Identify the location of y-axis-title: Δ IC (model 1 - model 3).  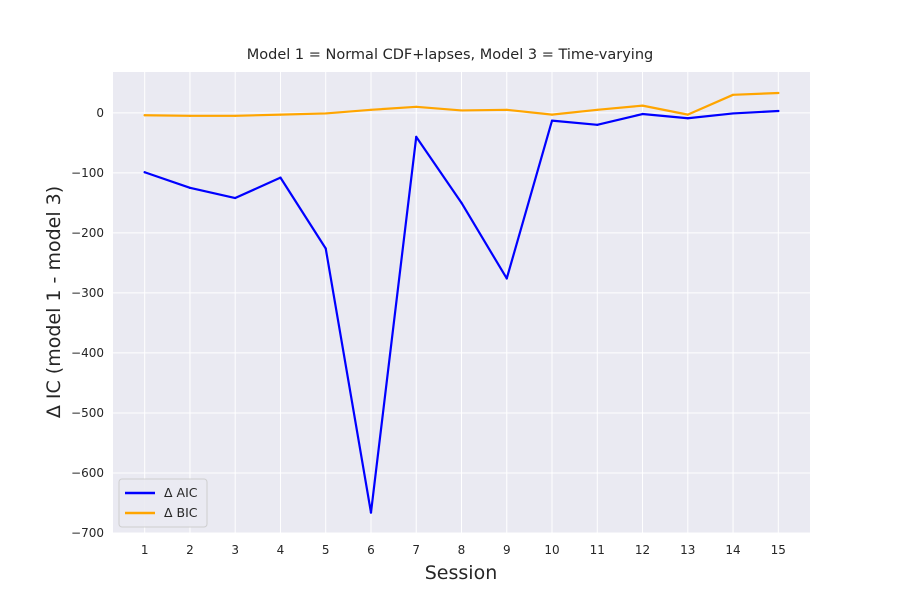
(54, 302).